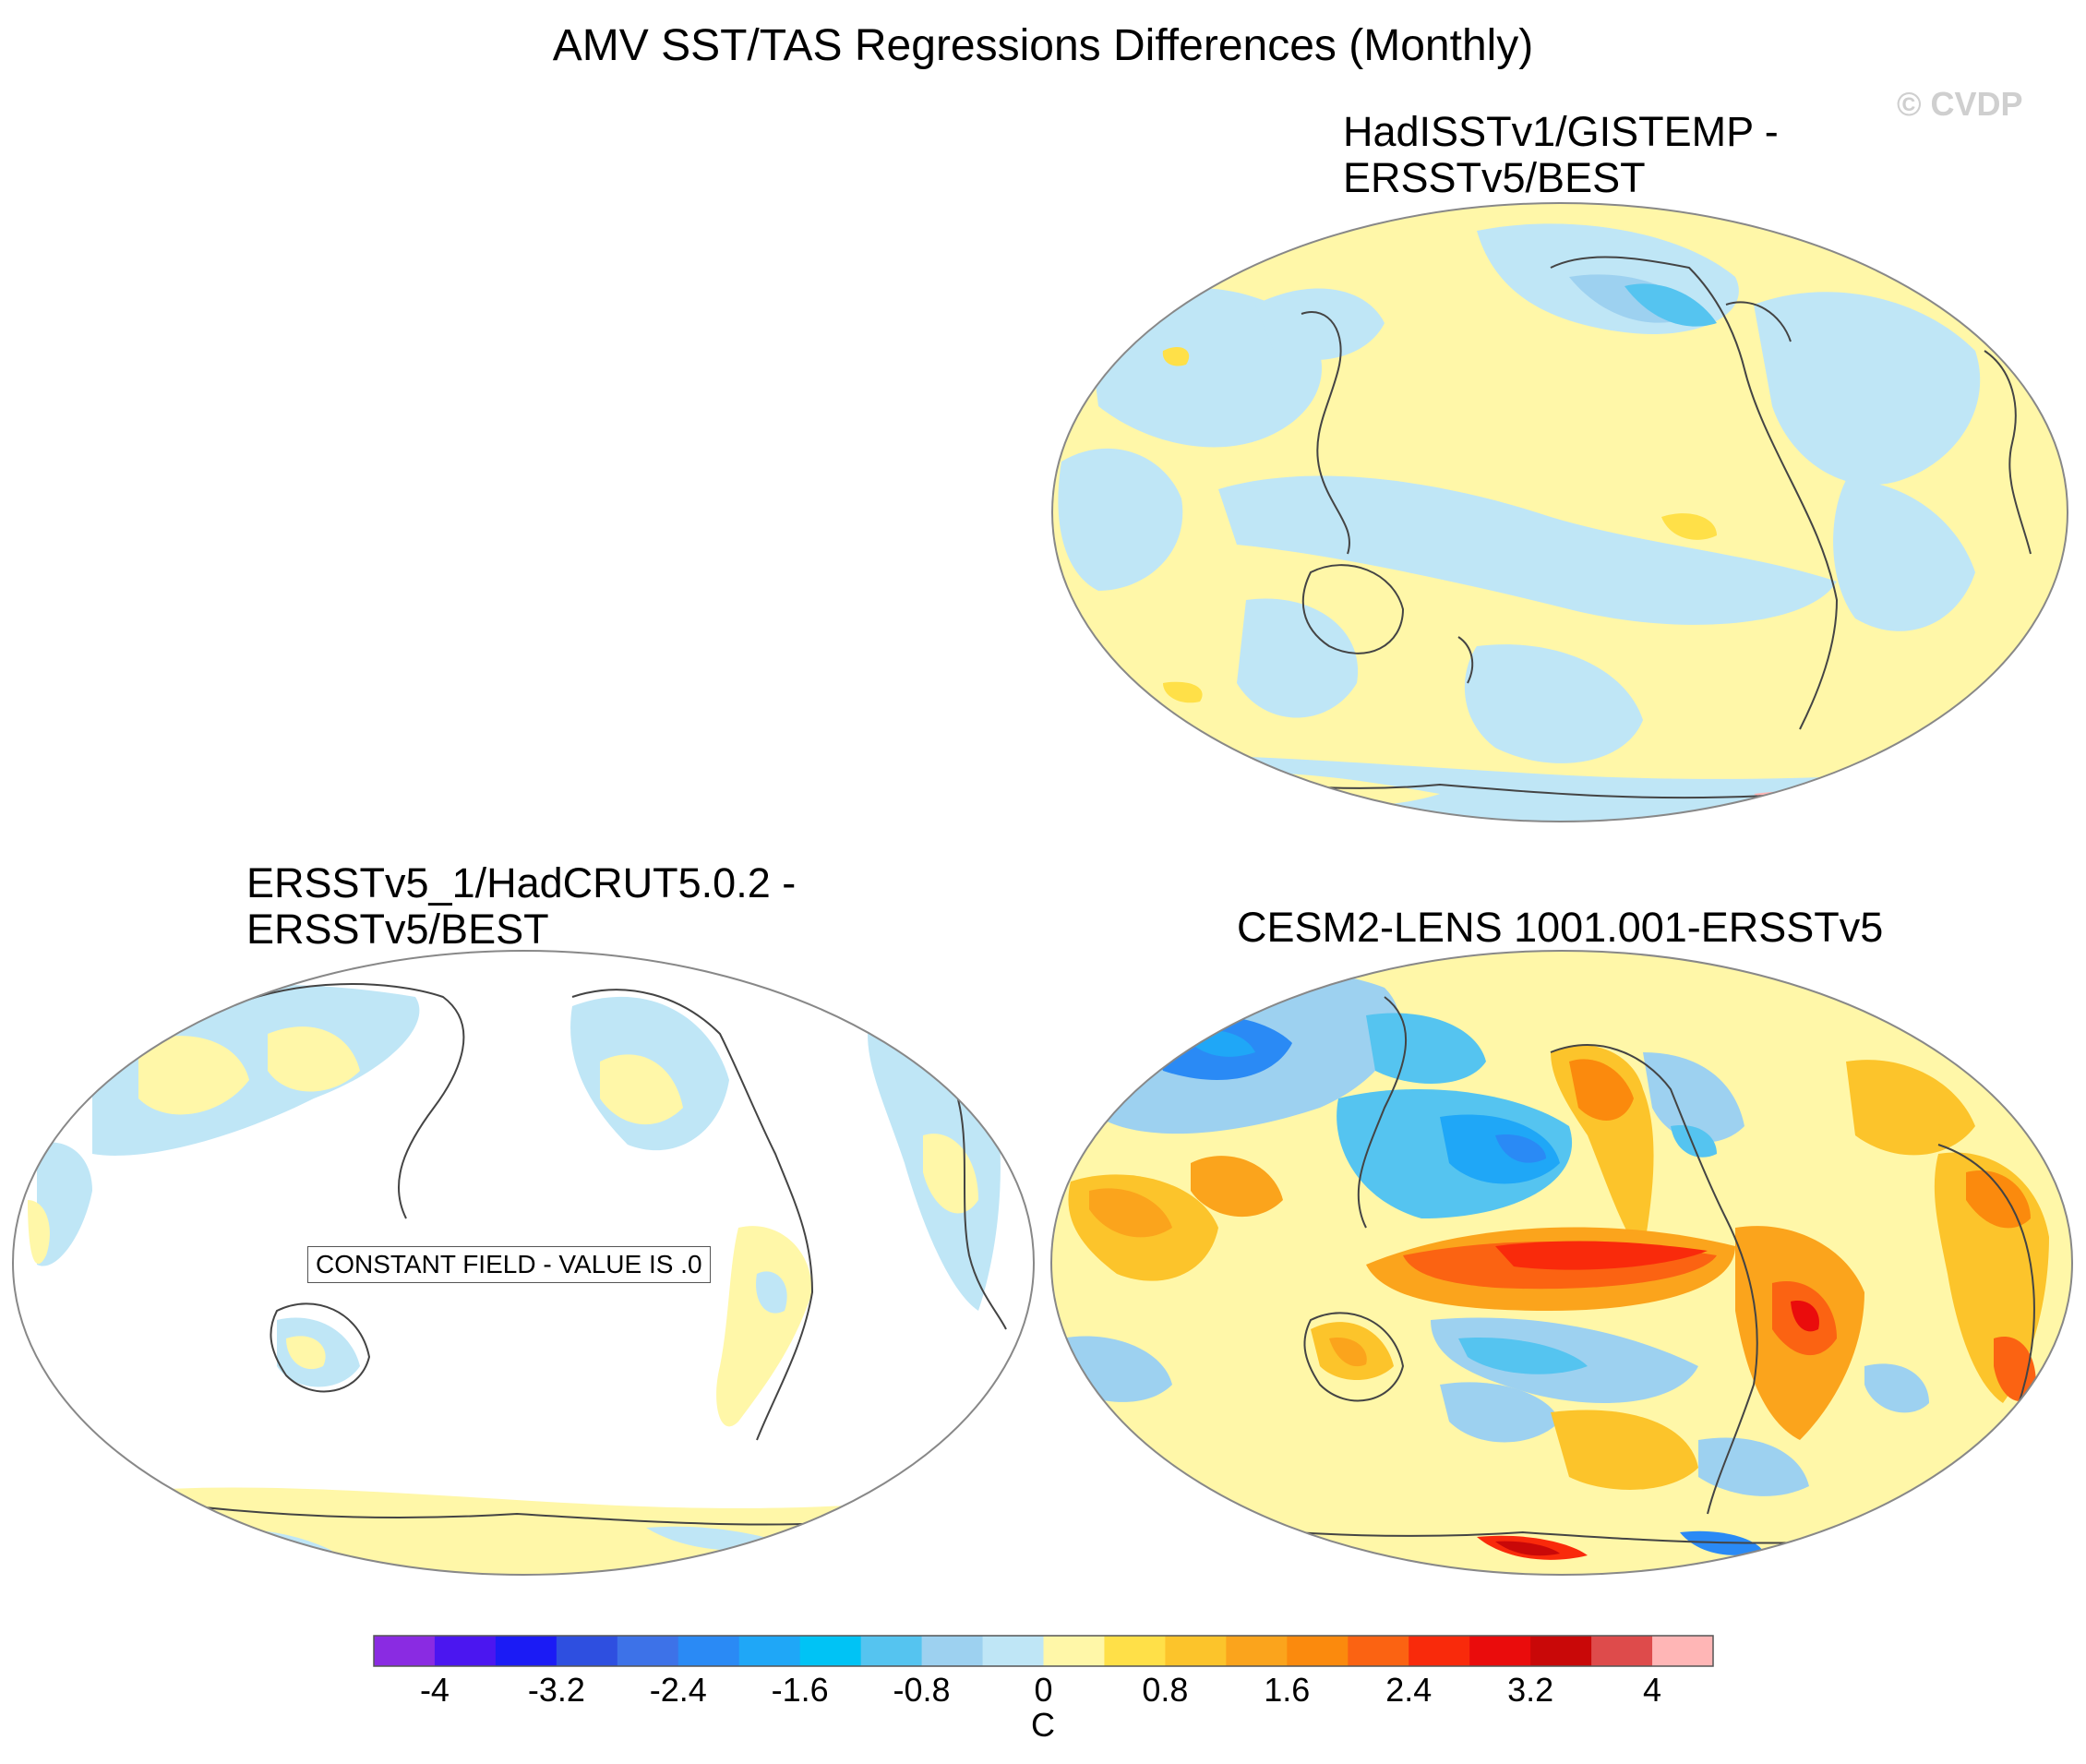  What do you see at coordinates (434, 1690) in the screenshot?
I see `colorbar-tick-label: -4` at bounding box center [434, 1690].